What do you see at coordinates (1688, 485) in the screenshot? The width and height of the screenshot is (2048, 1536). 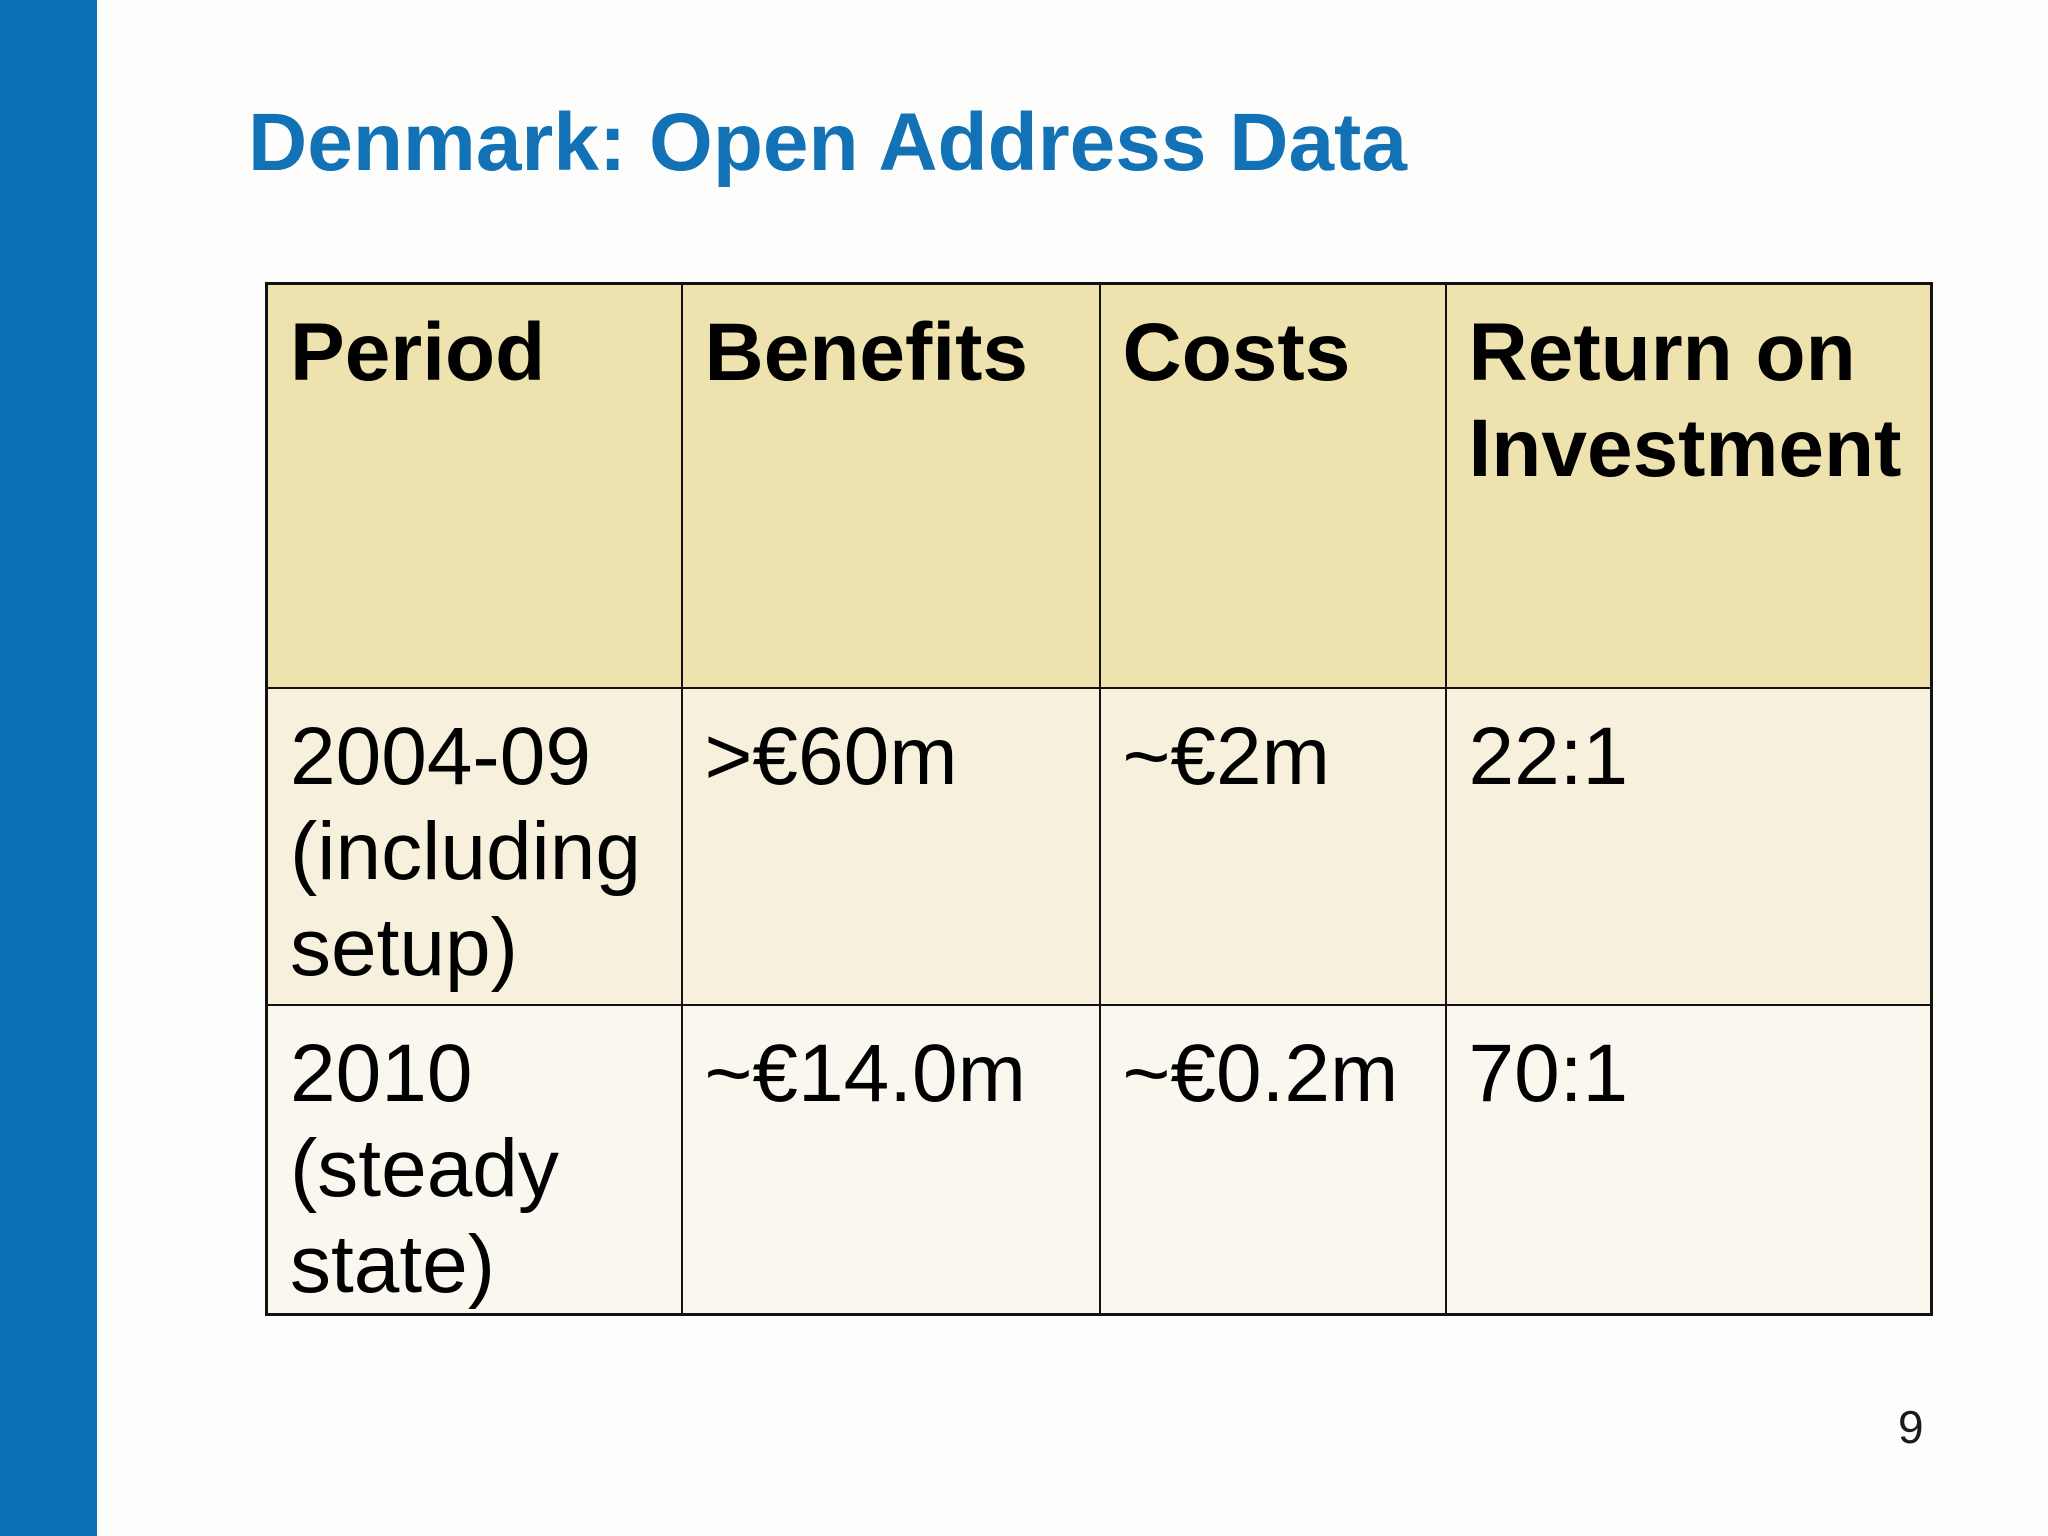 I see `header-return-on-investment: Return on Investment` at bounding box center [1688, 485].